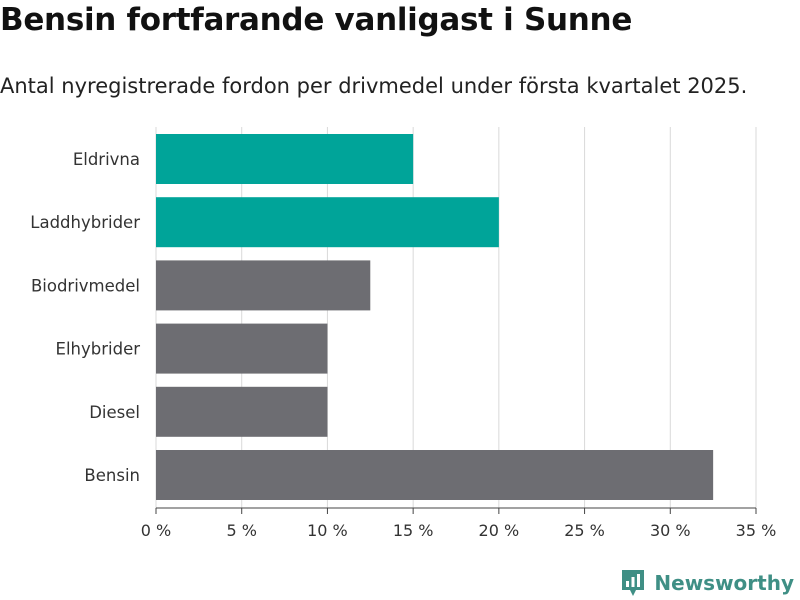 The width and height of the screenshot is (800, 600). I want to click on x-tick-label: 0 %, so click(156, 530).